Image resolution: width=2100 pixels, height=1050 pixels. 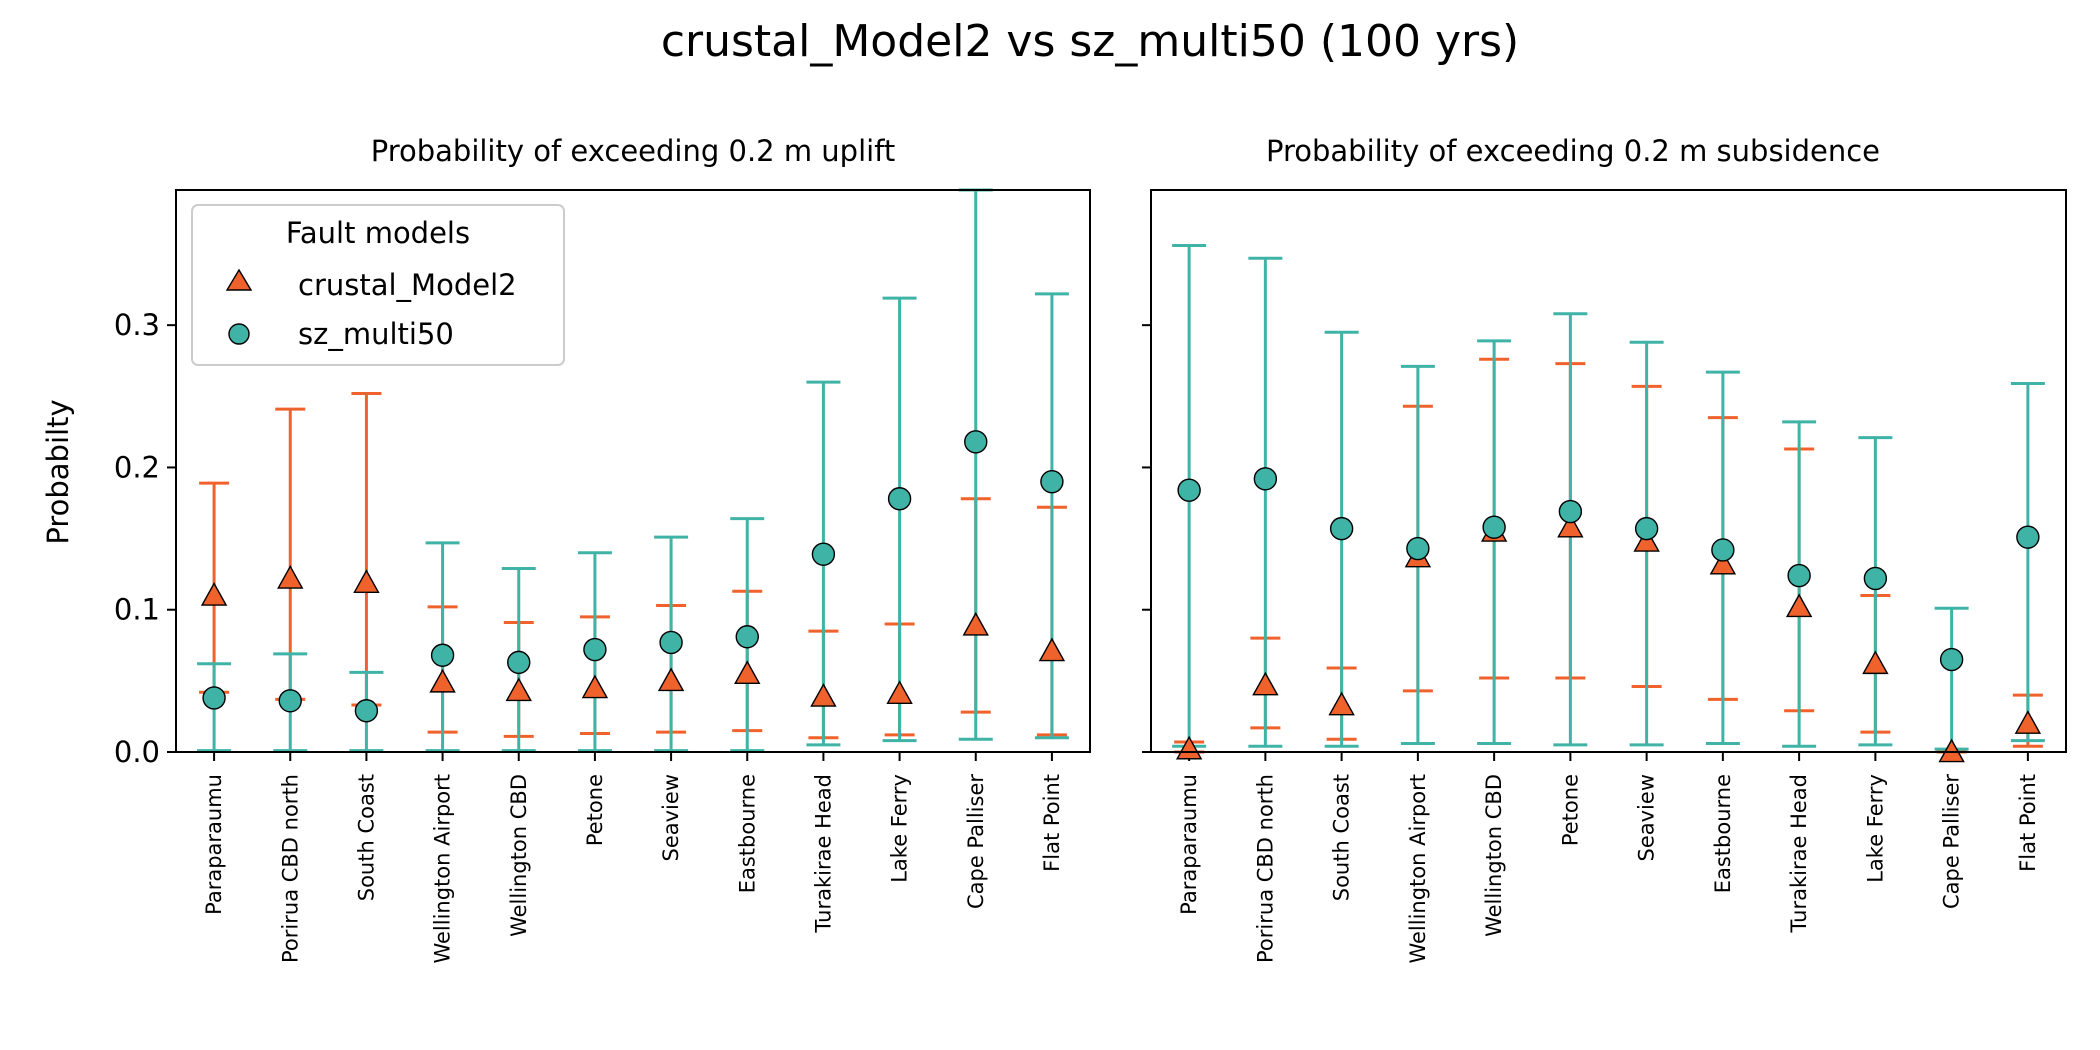 What do you see at coordinates (1090, 41) in the screenshot?
I see `figure-title: crustal_Model2 vs sz_multi50 (100 yrs)` at bounding box center [1090, 41].